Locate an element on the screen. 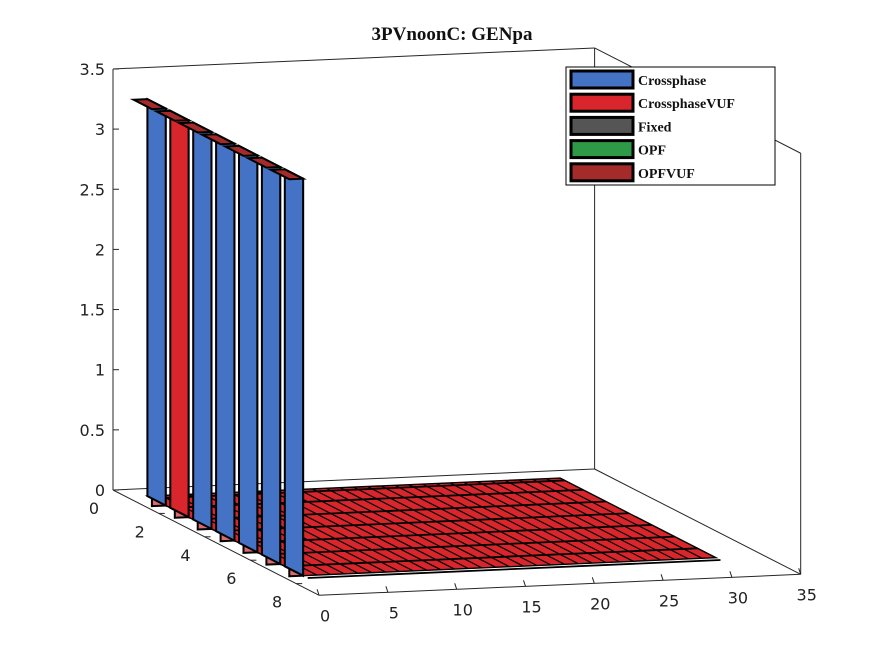 The width and height of the screenshot is (875, 656). y-tick-label-1: 2 is located at coordinates (140, 531).